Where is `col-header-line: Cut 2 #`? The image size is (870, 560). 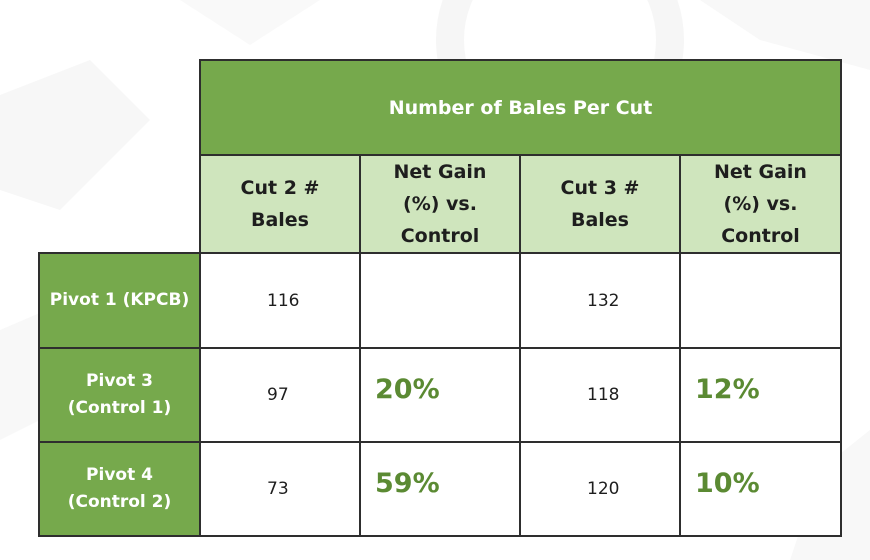 col-header-line: Cut 2 # is located at coordinates (280, 188).